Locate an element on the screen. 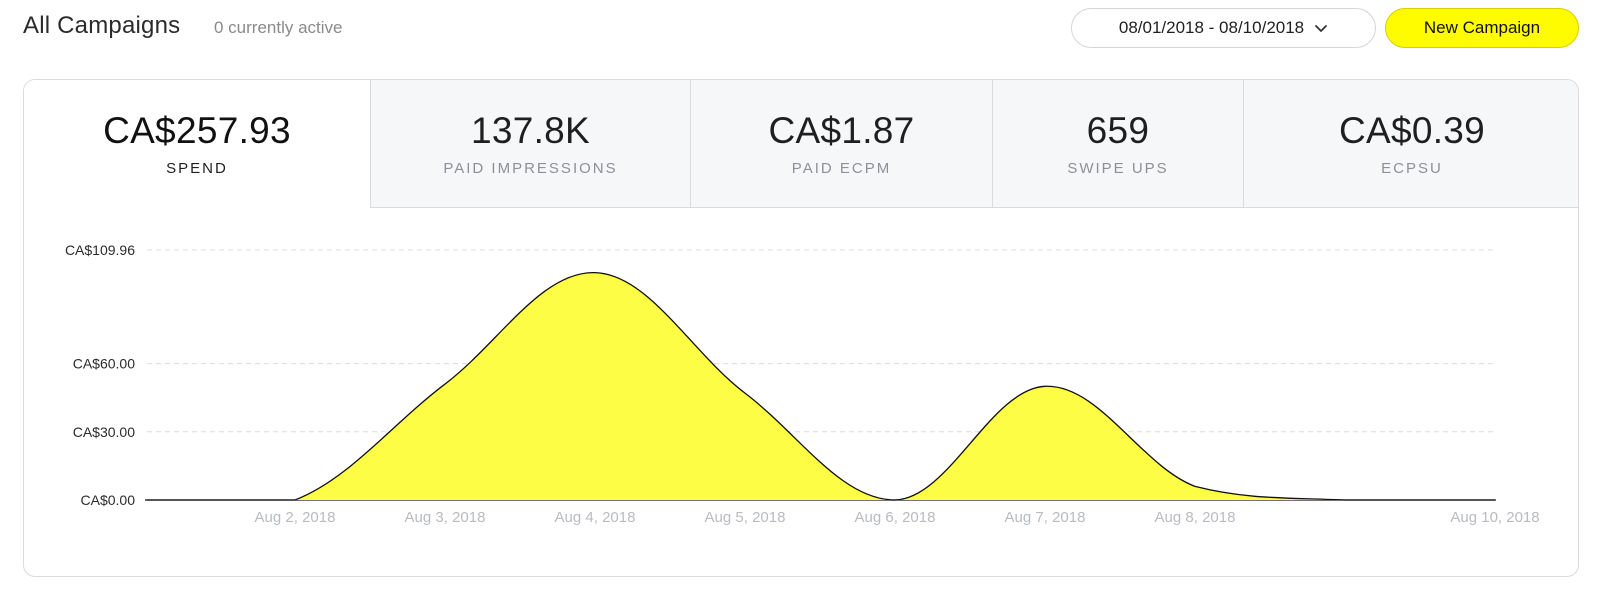 Image resolution: width=1600 pixels, height=592 pixels. metric-label: SPEND is located at coordinates (197, 168).